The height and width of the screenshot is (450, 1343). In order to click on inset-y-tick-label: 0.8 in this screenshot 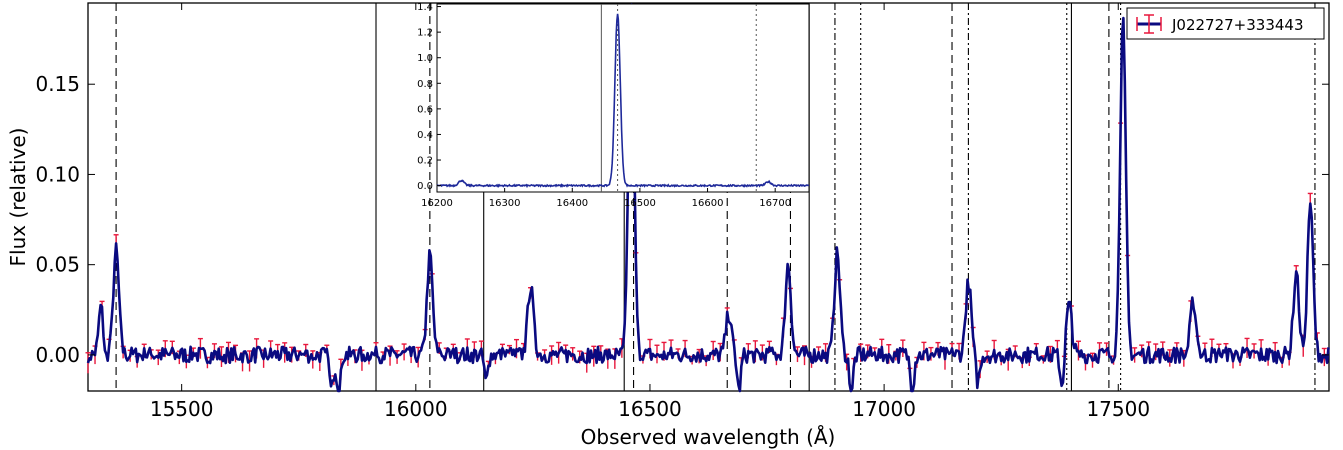, I will do `click(425, 84)`.